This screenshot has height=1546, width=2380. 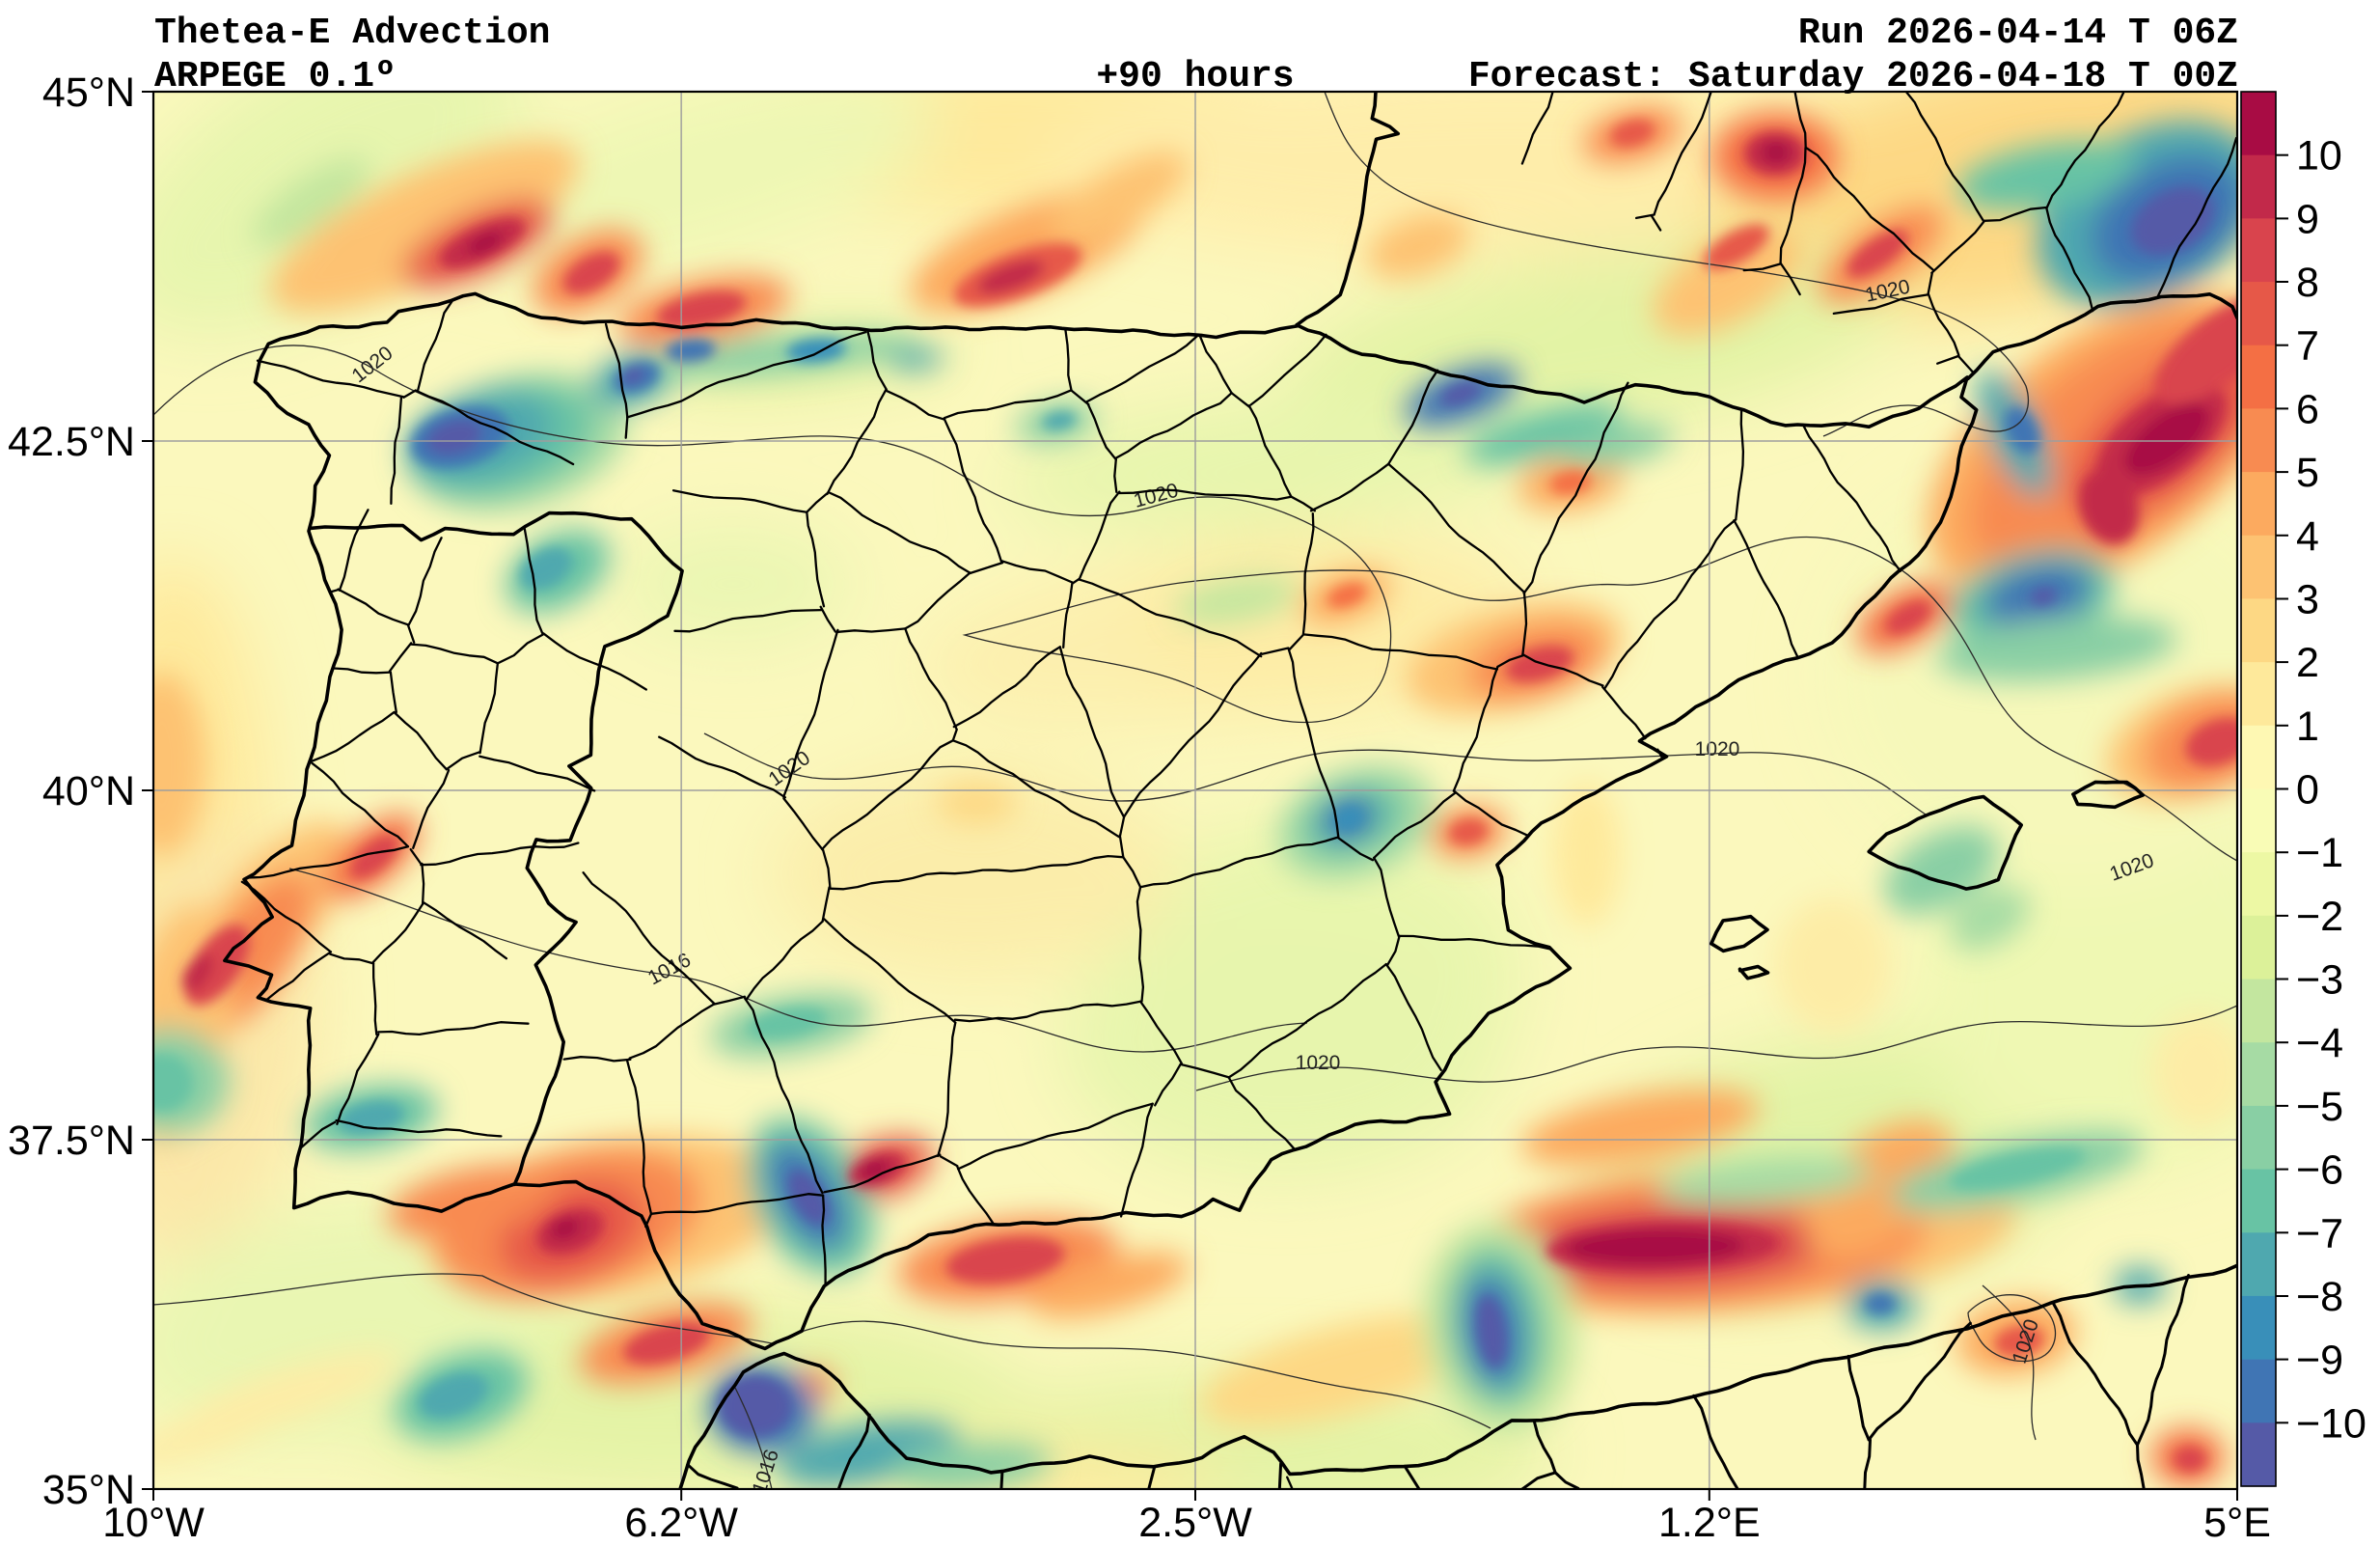 I want to click on svg-text: 7, so click(x=2307, y=346).